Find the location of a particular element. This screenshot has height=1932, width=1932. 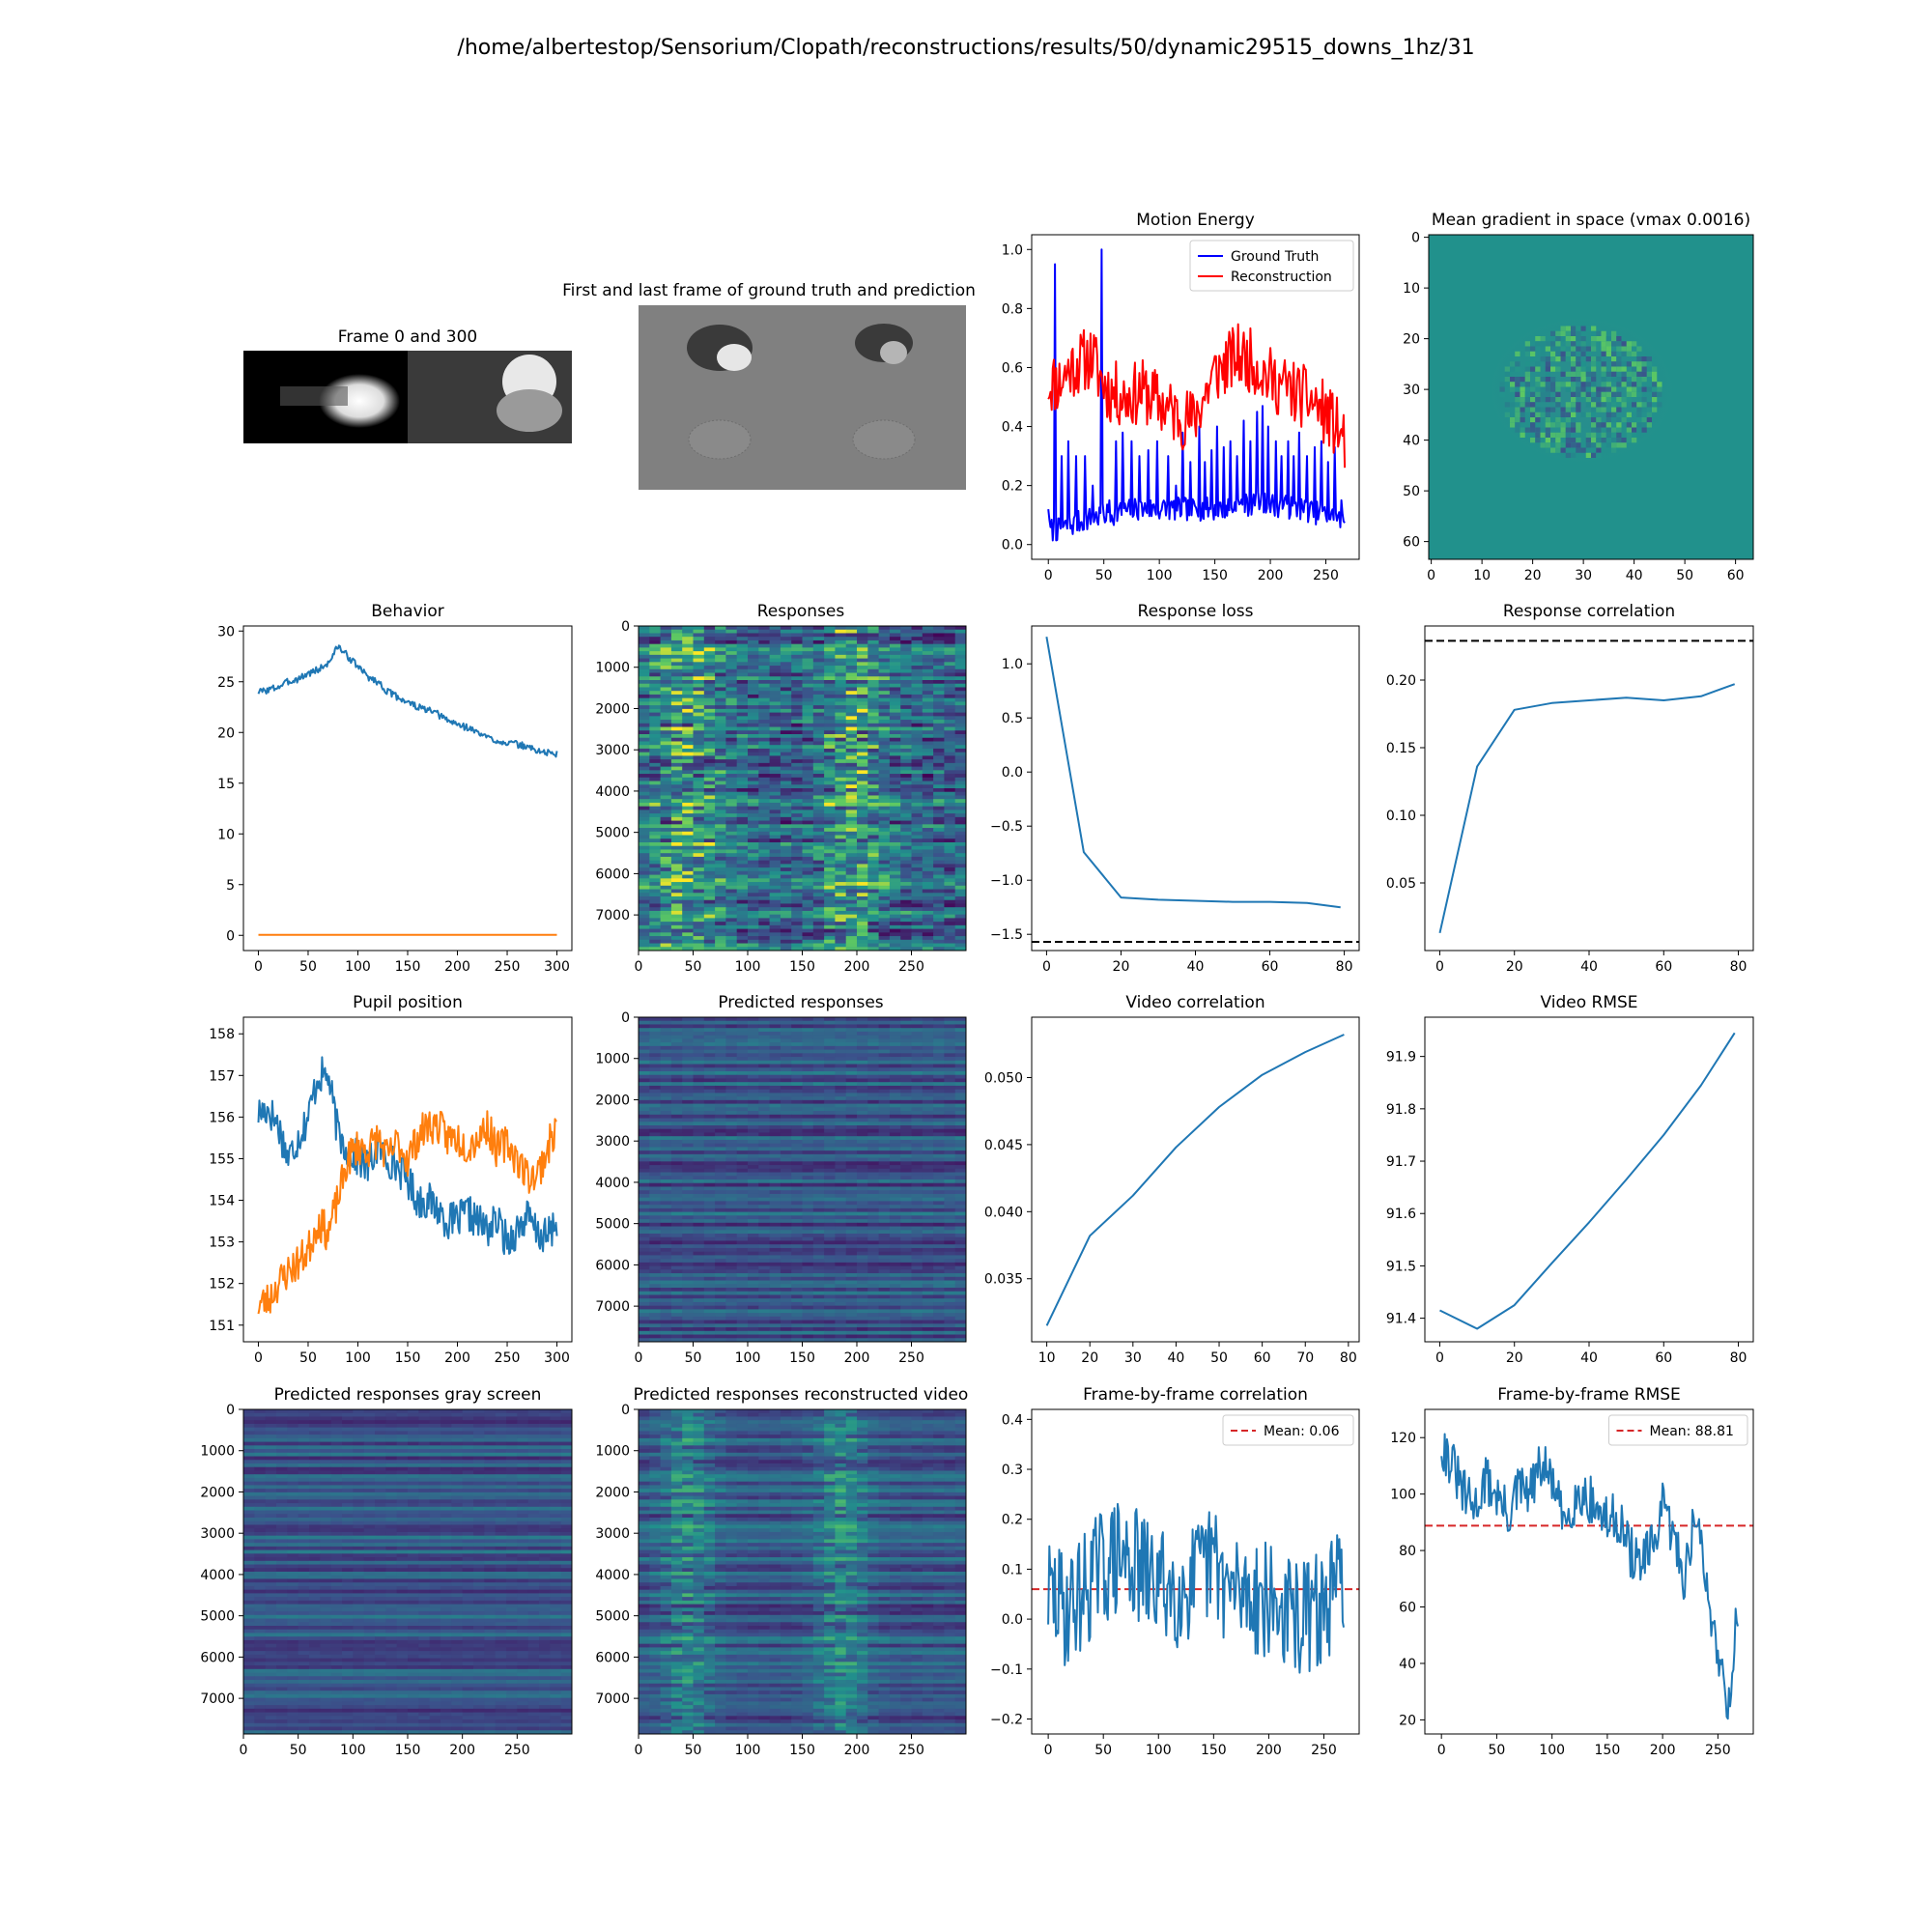

x-tick-label: 100 is located at coordinates (358, 1358).